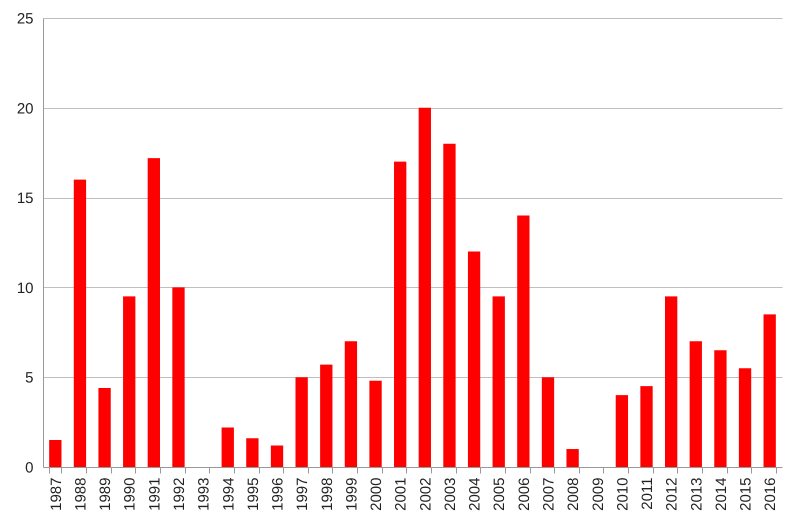  I want to click on x-tick-label: 2015, so click(746, 494).